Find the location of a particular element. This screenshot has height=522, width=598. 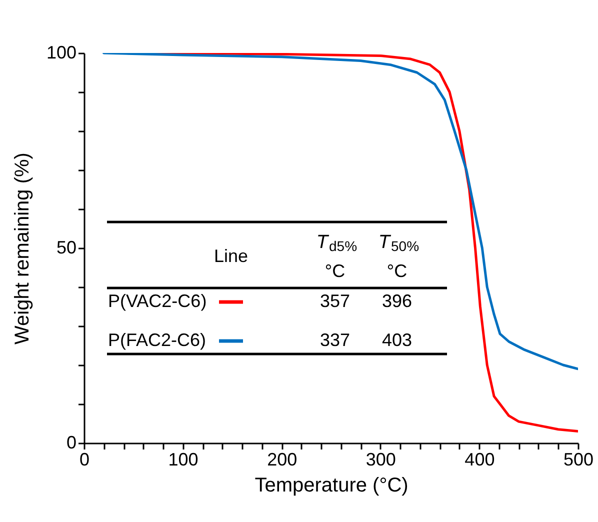

annotation: 357 is located at coordinates (335, 301).